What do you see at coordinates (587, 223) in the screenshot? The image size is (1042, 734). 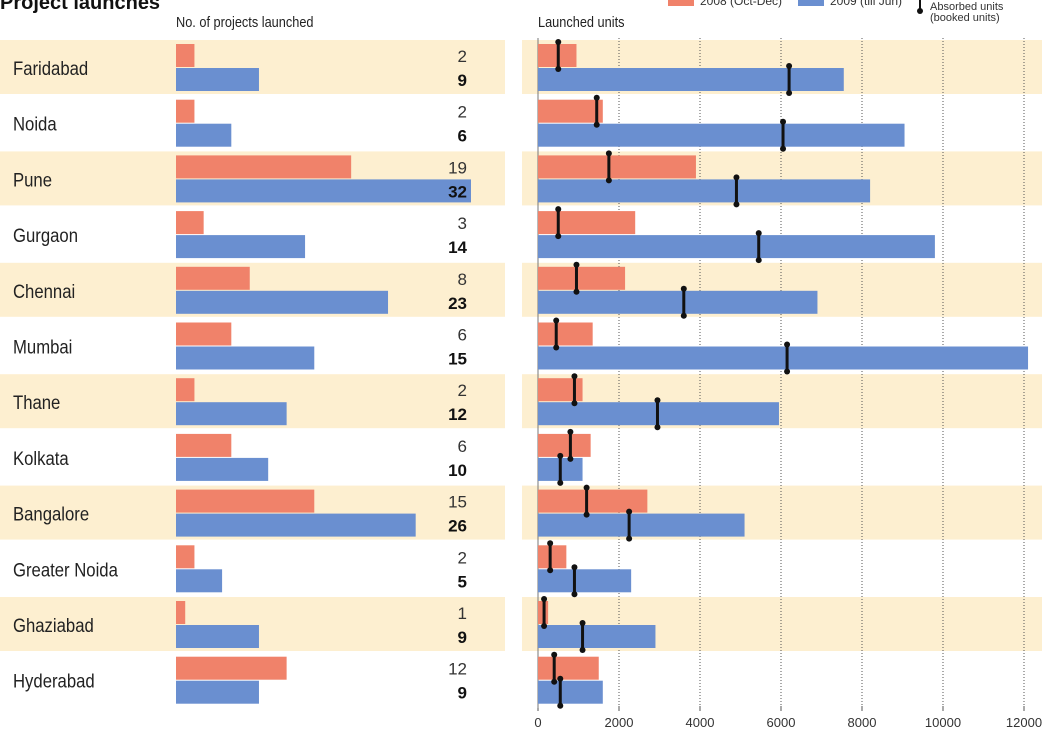 I see `bar-units-2008-gurgaon` at bounding box center [587, 223].